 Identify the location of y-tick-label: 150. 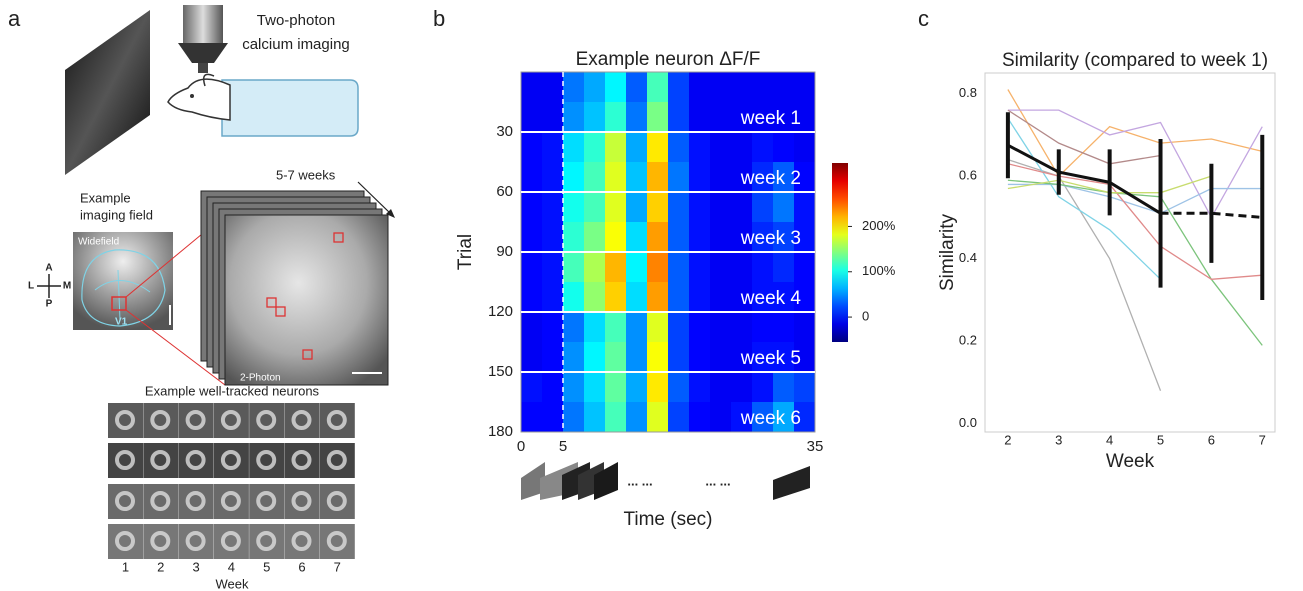
(500, 371).